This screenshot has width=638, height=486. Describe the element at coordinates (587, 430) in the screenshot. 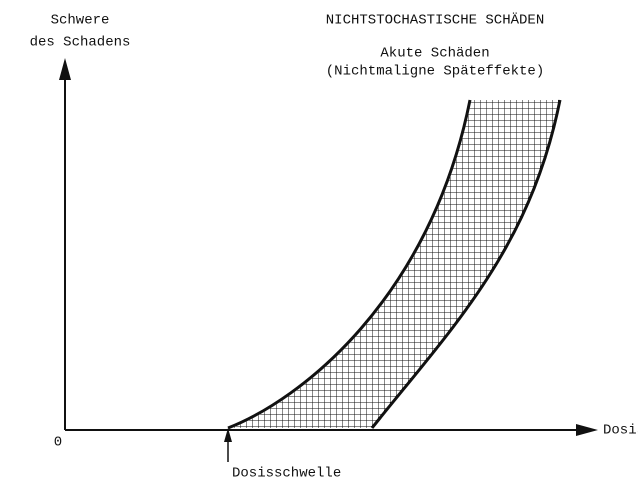

I see `x-axis-arrow` at that location.